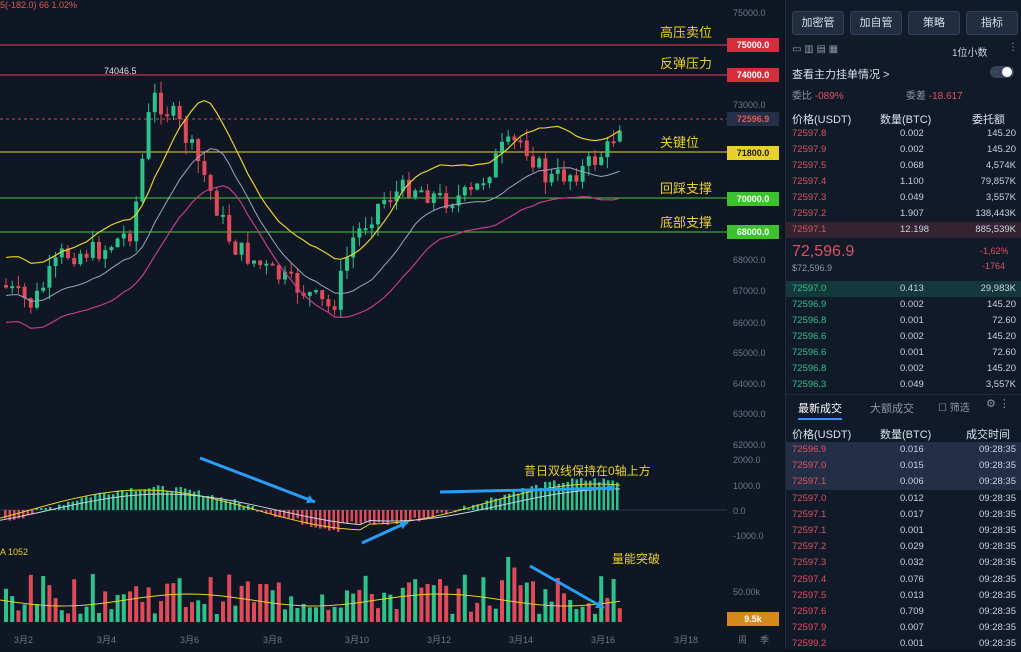  I want to click on ask-cell: 72597.9, so click(809, 149).